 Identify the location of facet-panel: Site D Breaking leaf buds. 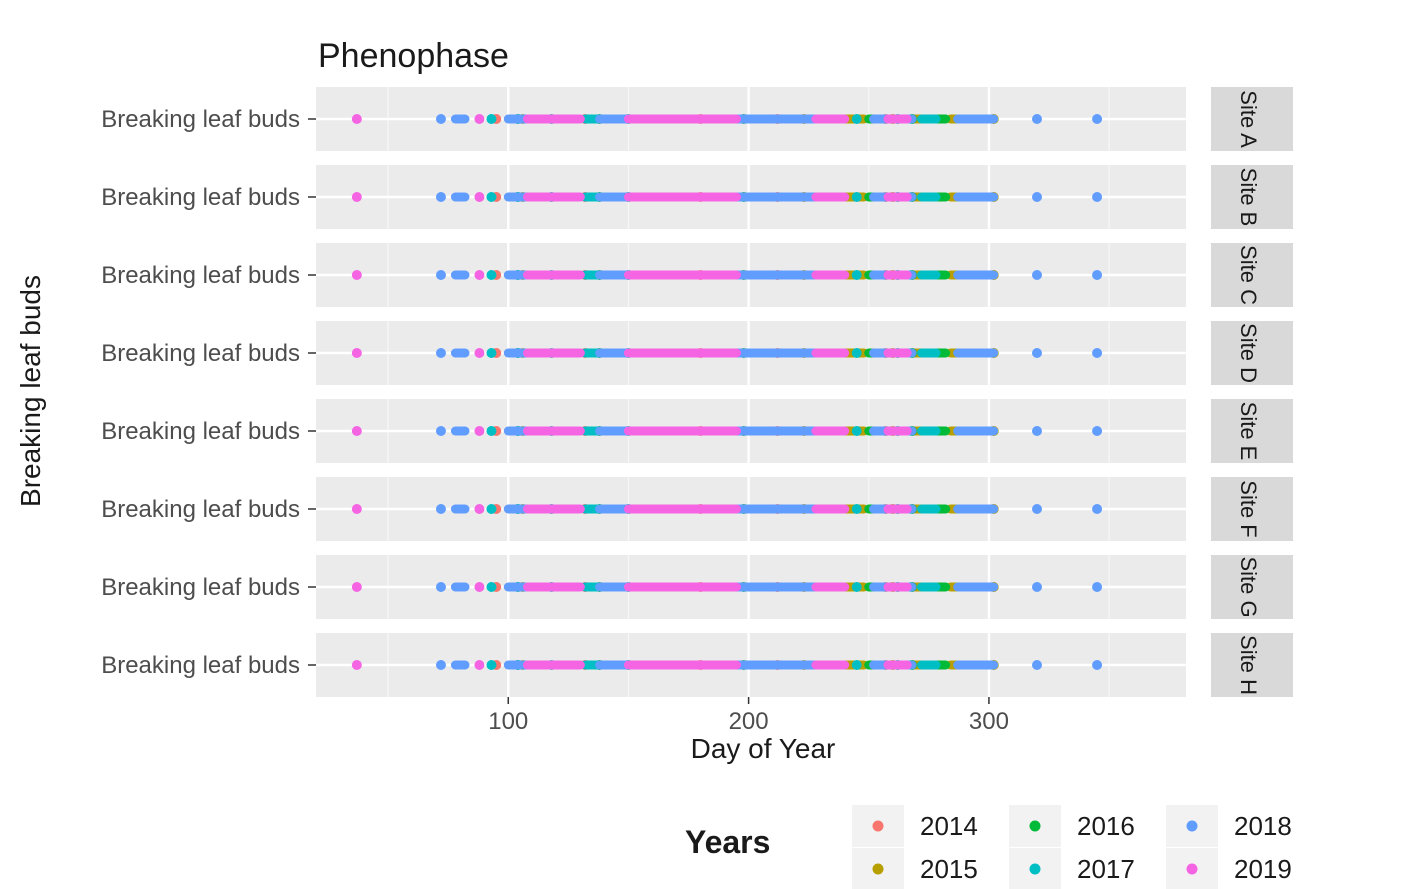
(697, 353).